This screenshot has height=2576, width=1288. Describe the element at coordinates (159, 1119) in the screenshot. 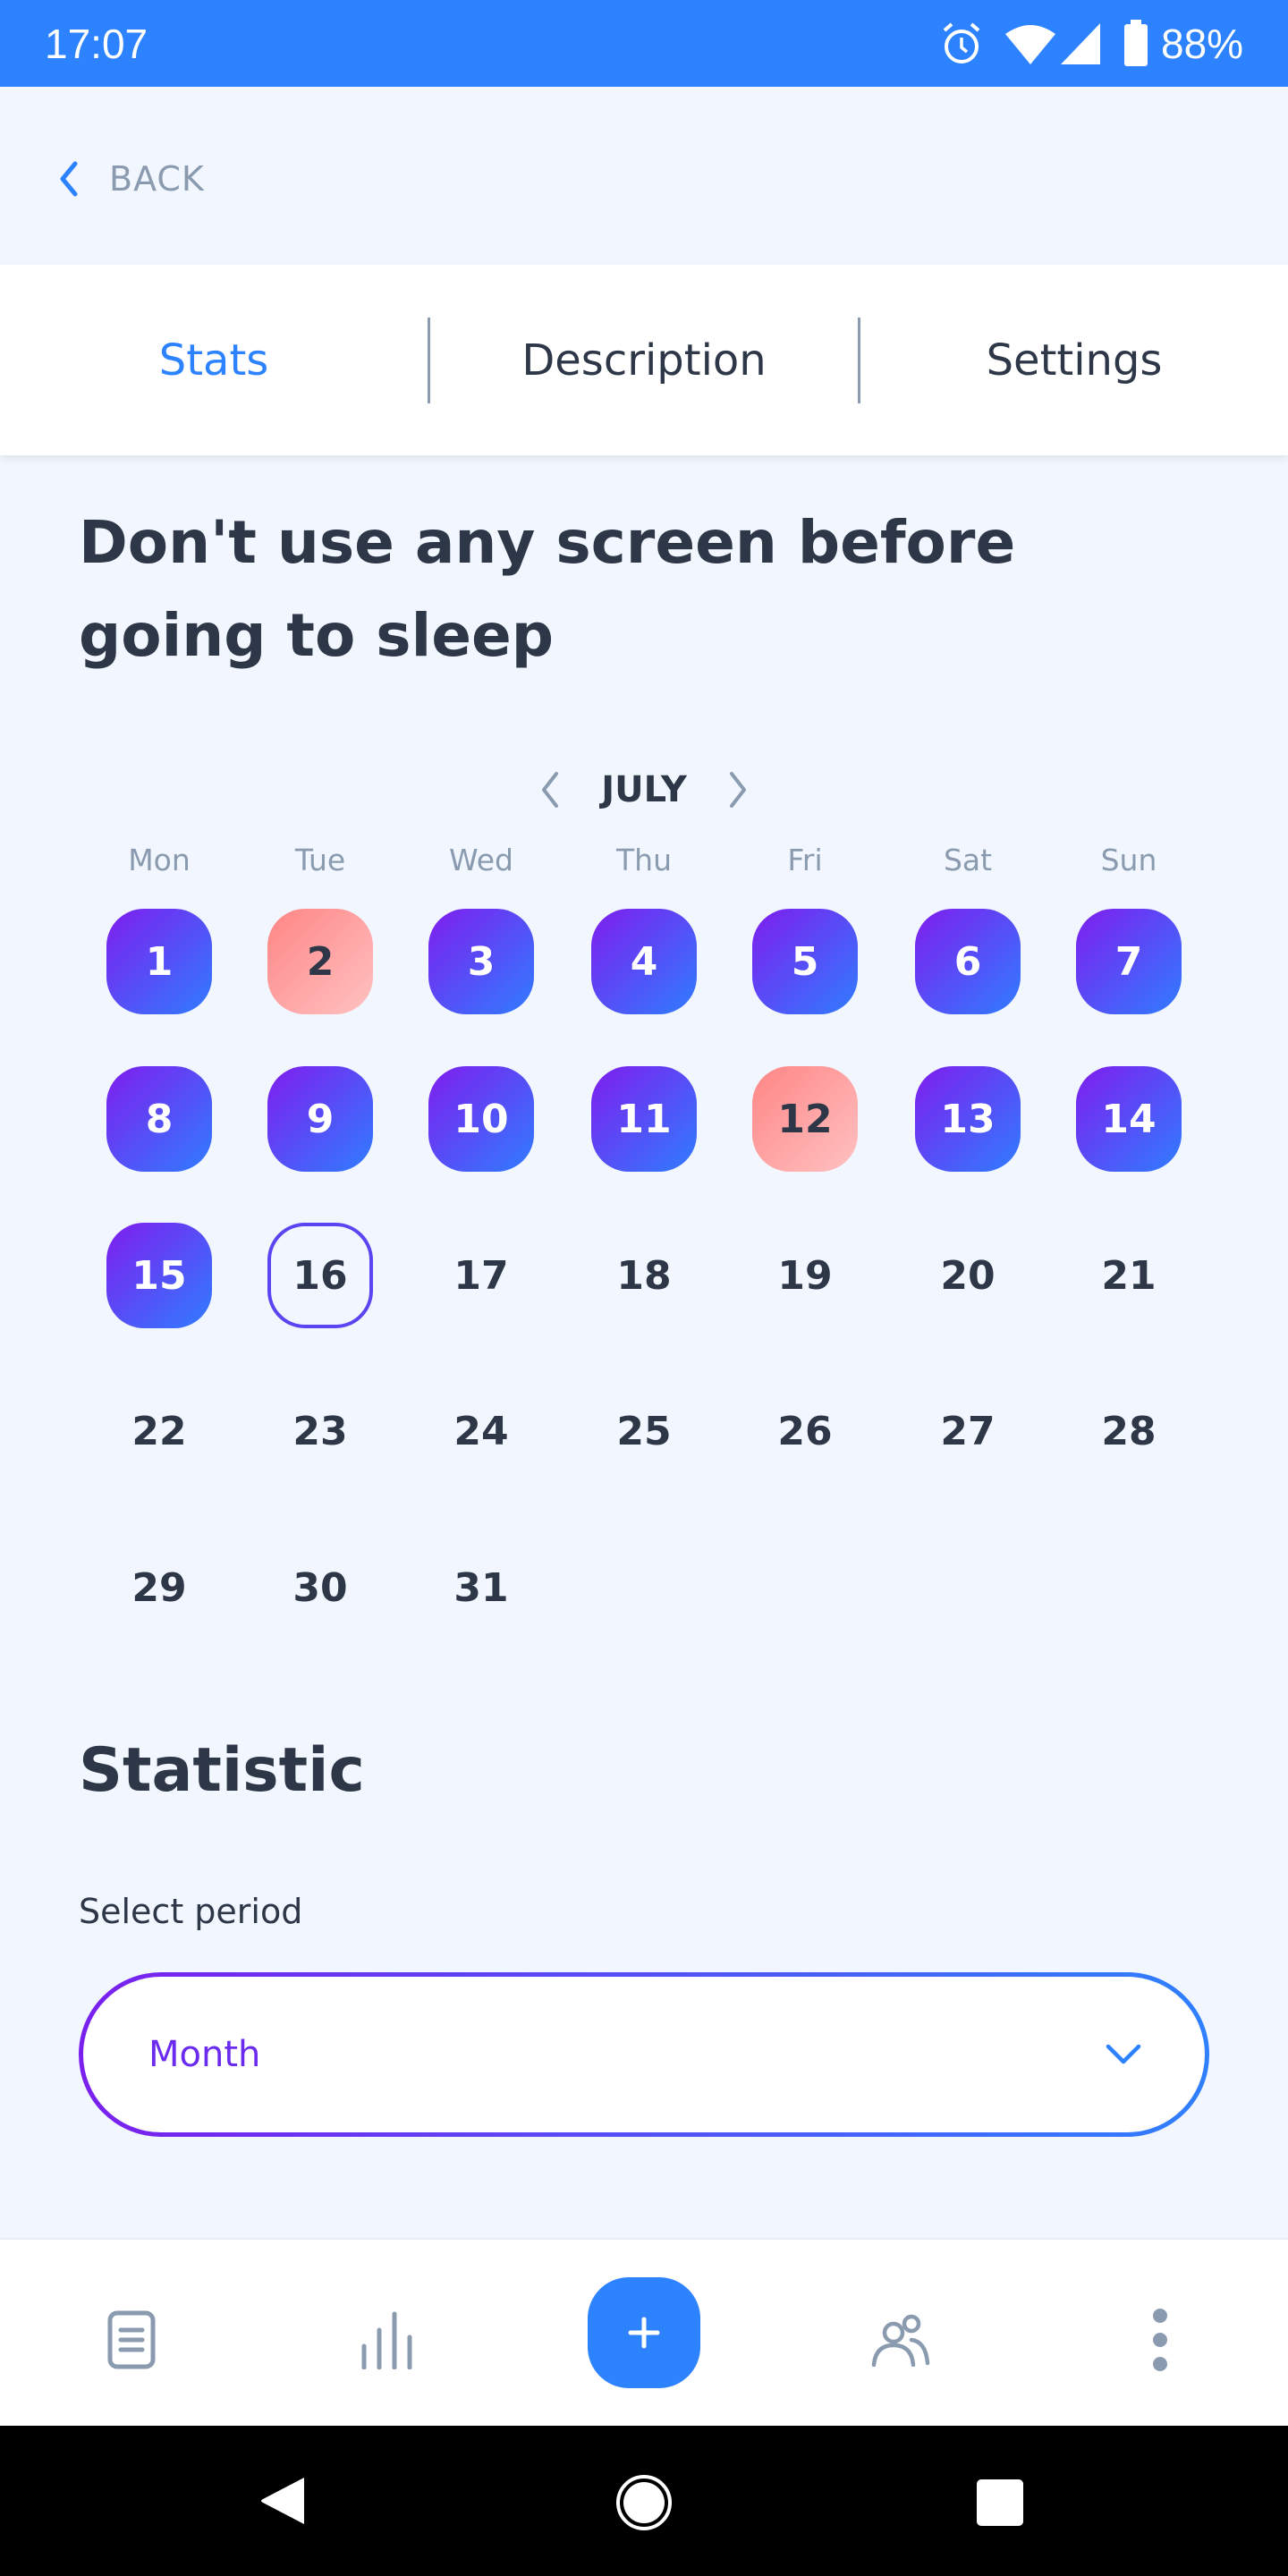

I see `calendar-day-done: 8` at that location.